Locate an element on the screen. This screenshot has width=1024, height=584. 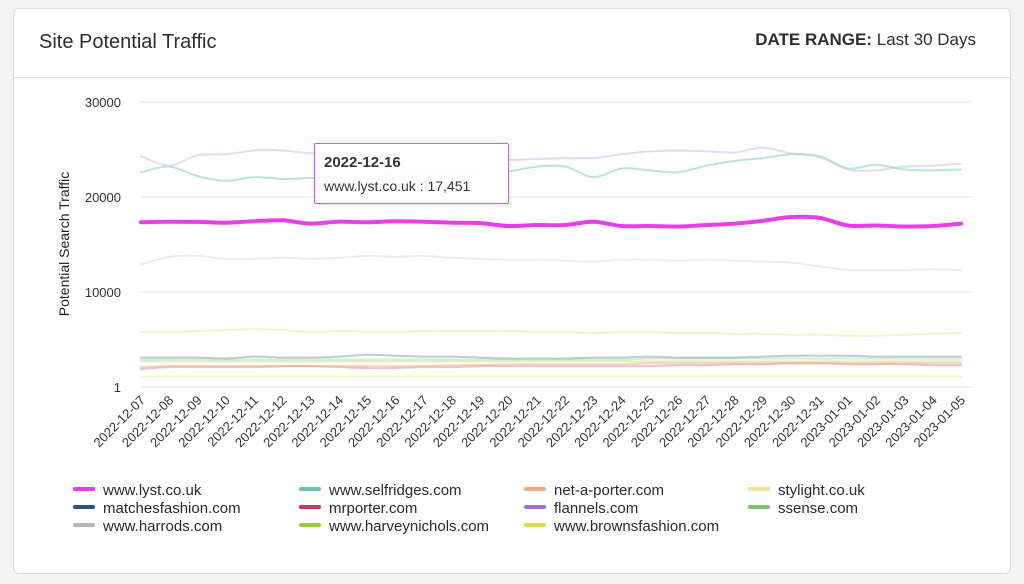
date-range: DATE RANGE: Last 30 Days is located at coordinates (865, 40).